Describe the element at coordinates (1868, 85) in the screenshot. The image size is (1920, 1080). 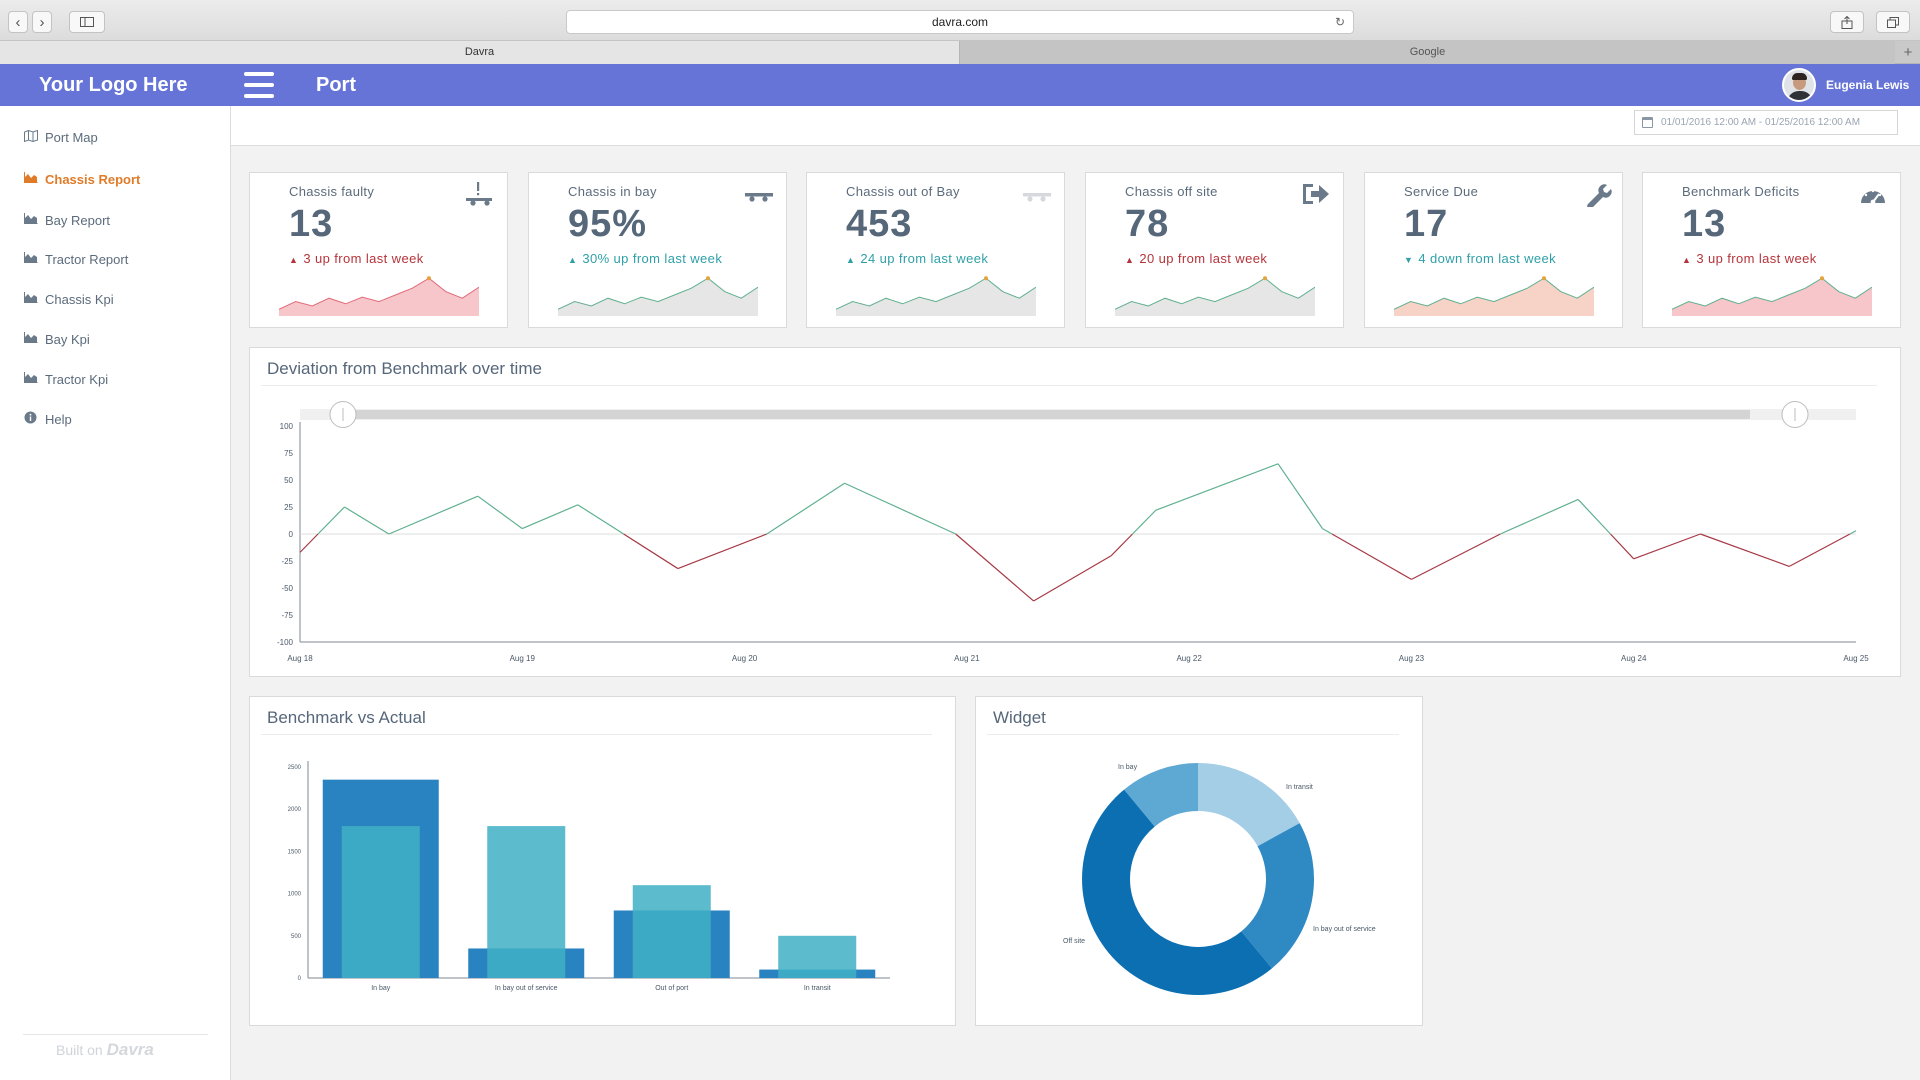
I see `user-name: Eugenia Lewis` at that location.